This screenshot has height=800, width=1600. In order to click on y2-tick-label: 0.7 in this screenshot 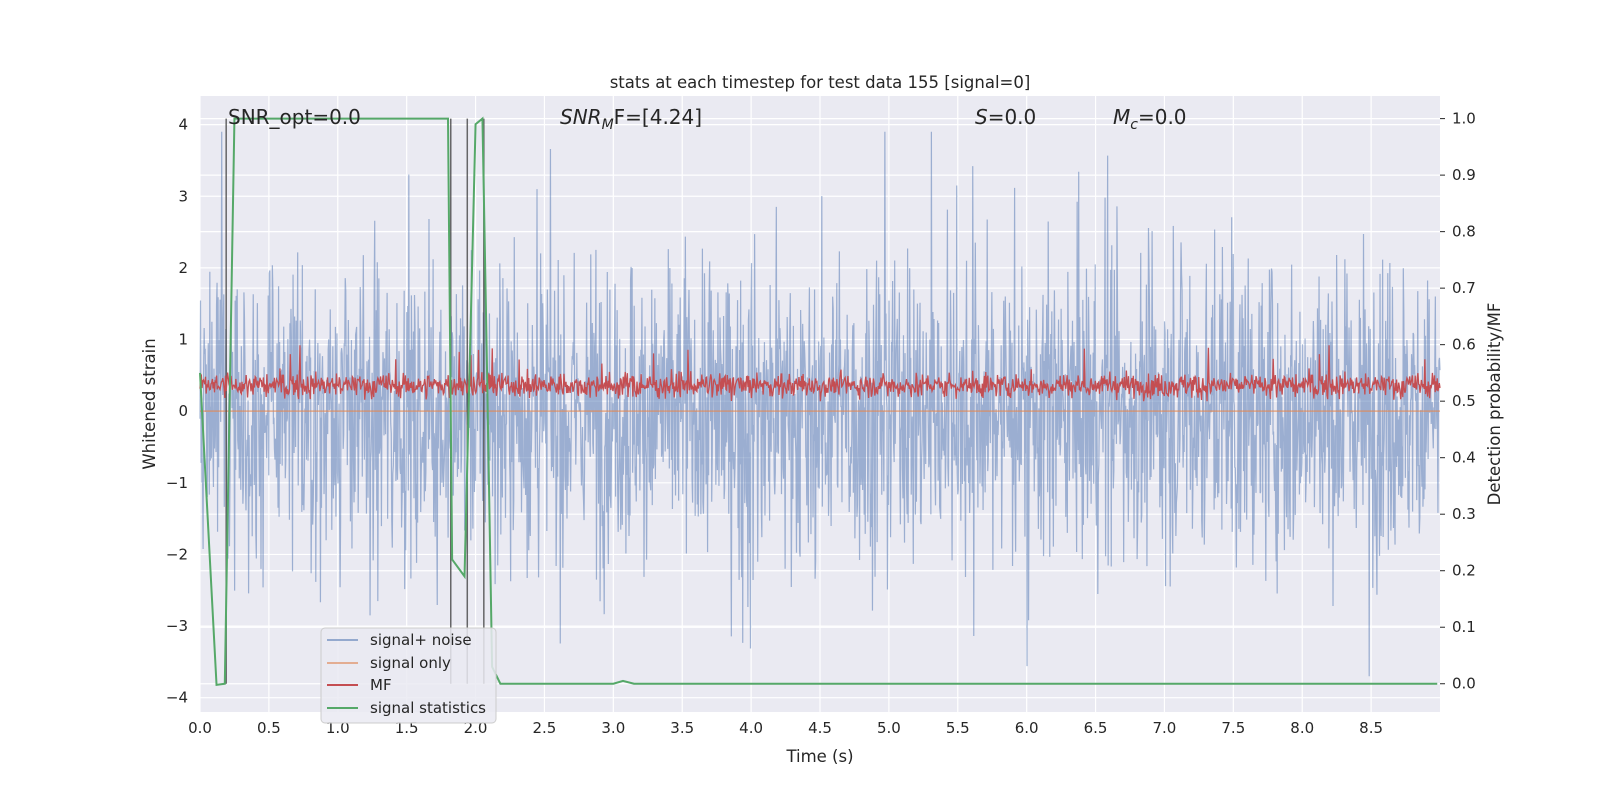, I will do `click(1464, 288)`.